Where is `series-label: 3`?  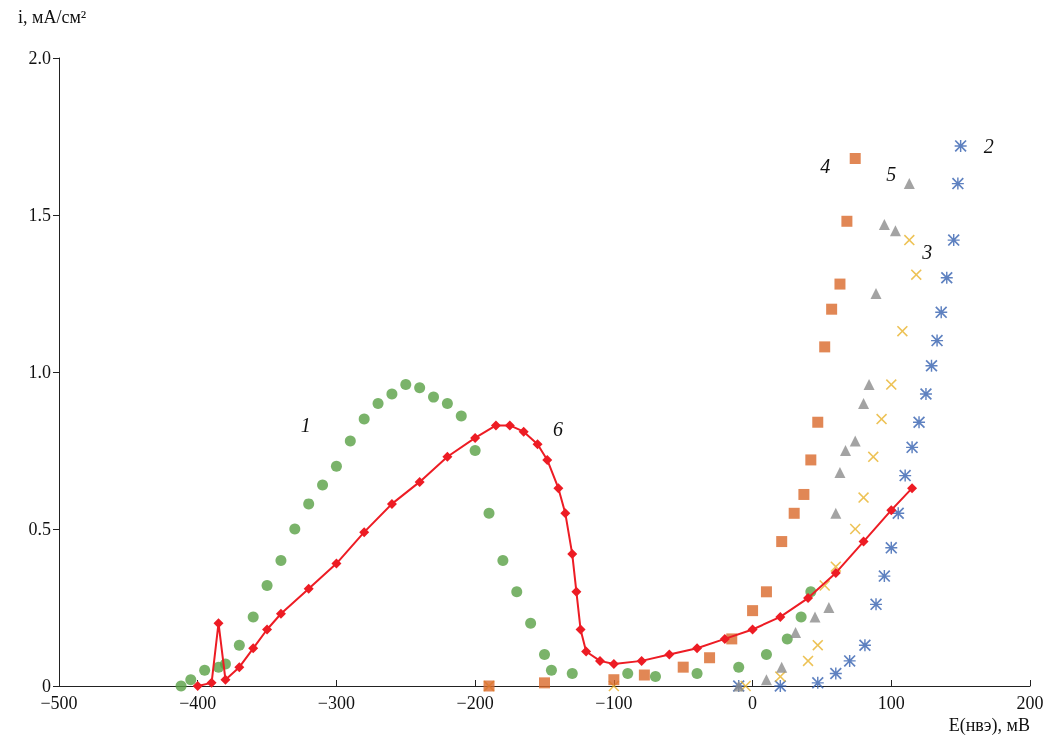 series-label: 3 is located at coordinates (927, 252).